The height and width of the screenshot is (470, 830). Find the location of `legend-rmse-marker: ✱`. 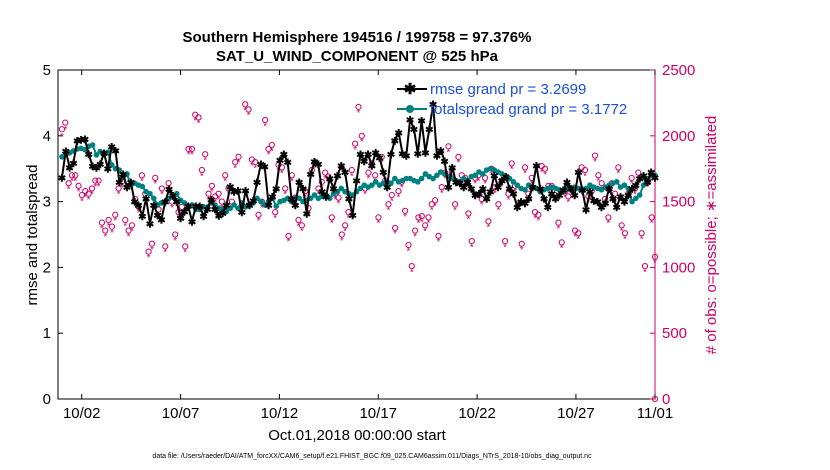

legend-rmse-marker: ✱ is located at coordinates (410, 89).